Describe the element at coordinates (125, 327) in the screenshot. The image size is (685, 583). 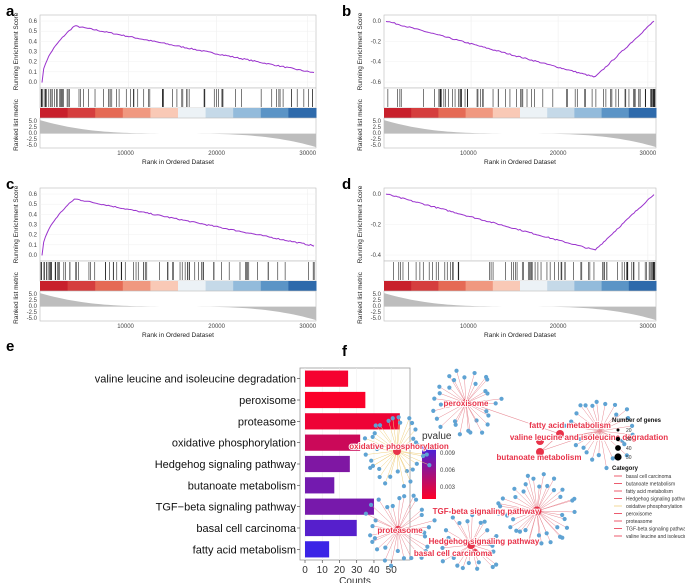
I see `x-tick-label: 10000` at that location.